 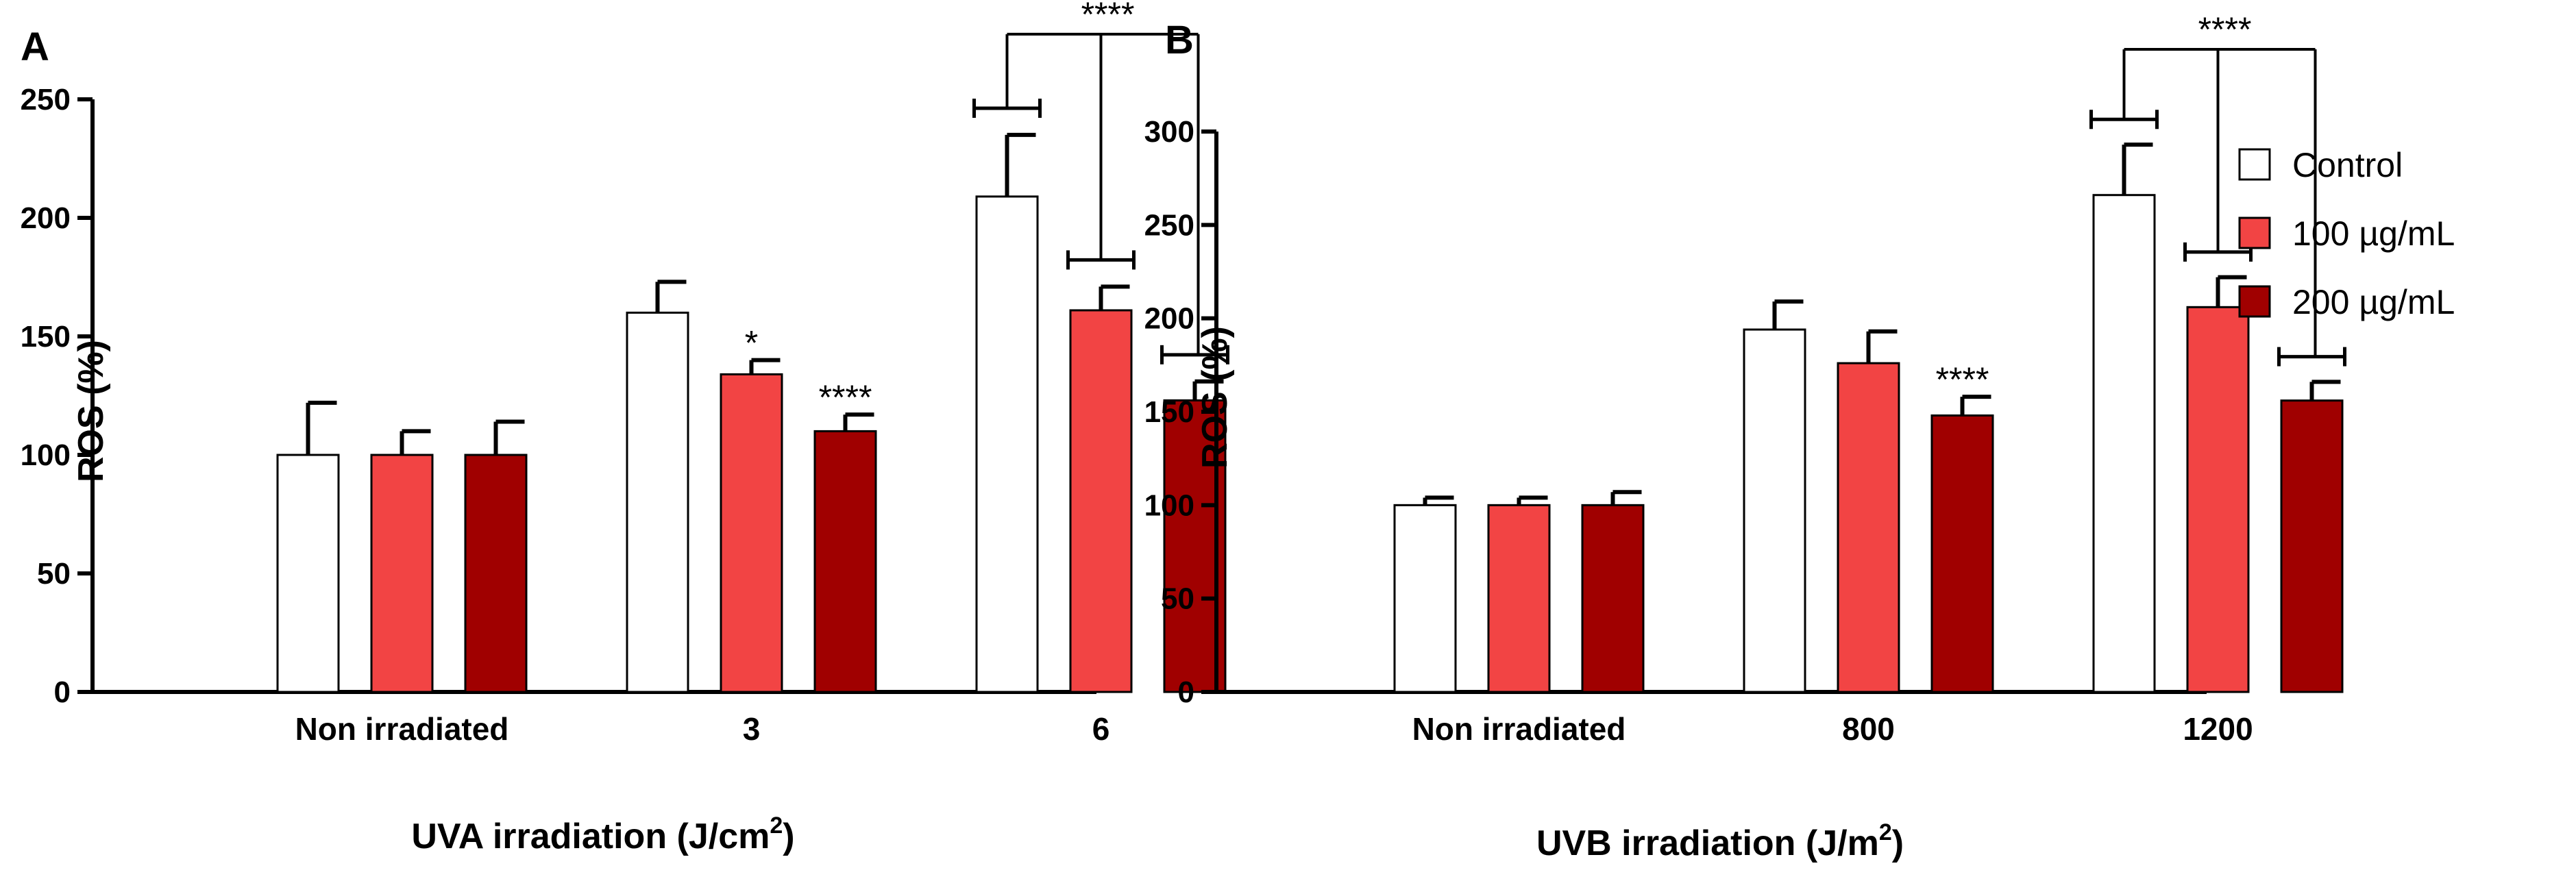 I want to click on legend: Control 100 µg/mL 200 µg/mL, so click(x=2347, y=233).